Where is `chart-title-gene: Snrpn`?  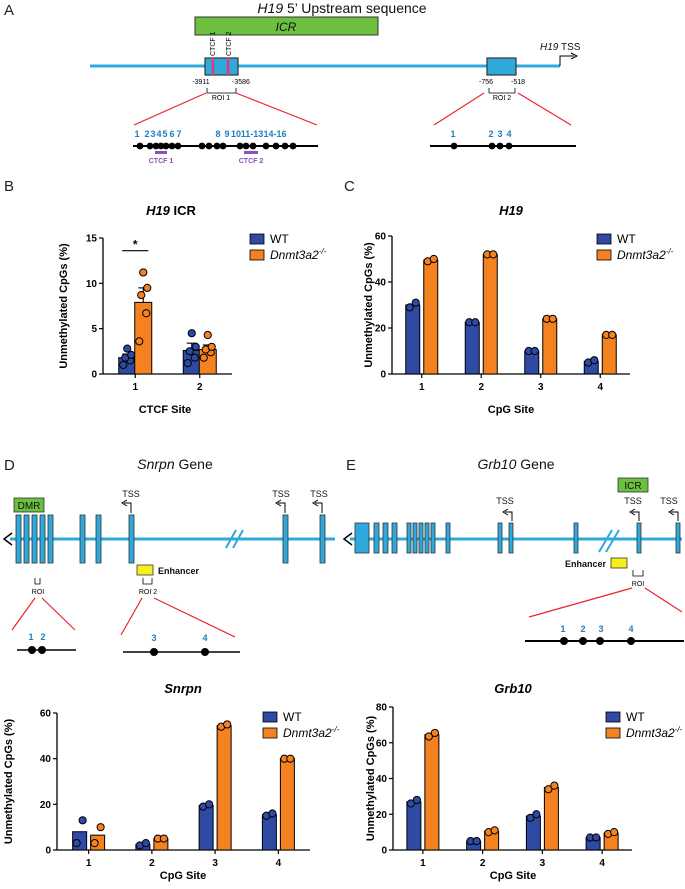 chart-title-gene: Snrpn is located at coordinates (183, 688).